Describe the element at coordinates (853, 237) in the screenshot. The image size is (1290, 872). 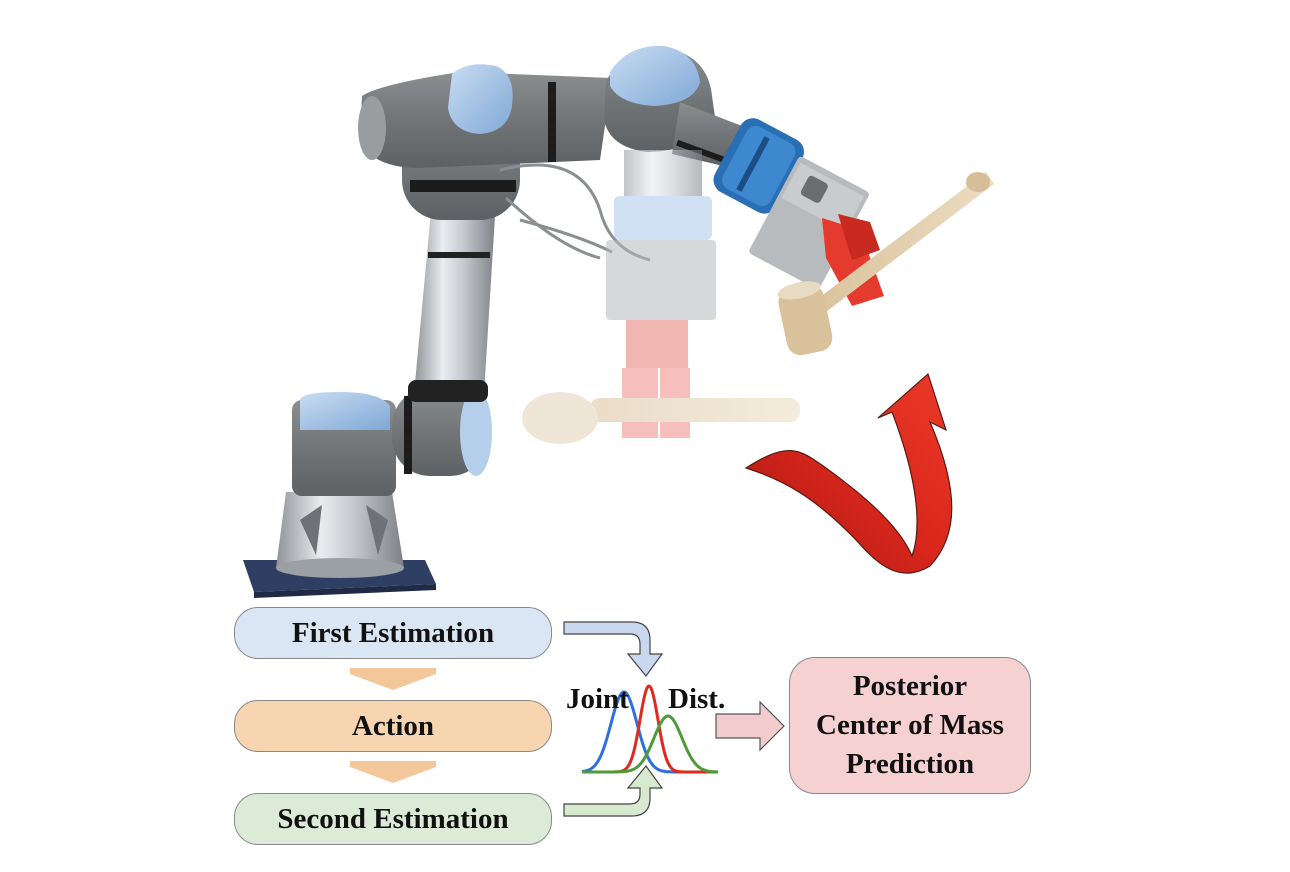
I see `active-gripper` at that location.